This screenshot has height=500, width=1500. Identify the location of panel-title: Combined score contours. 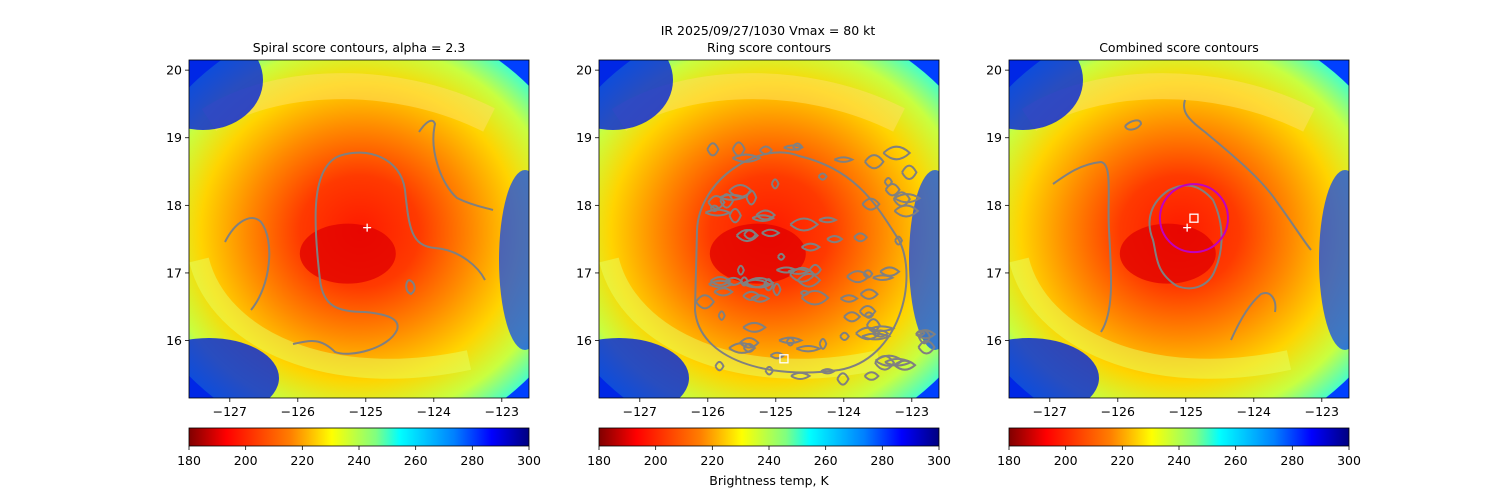
(1179, 47).